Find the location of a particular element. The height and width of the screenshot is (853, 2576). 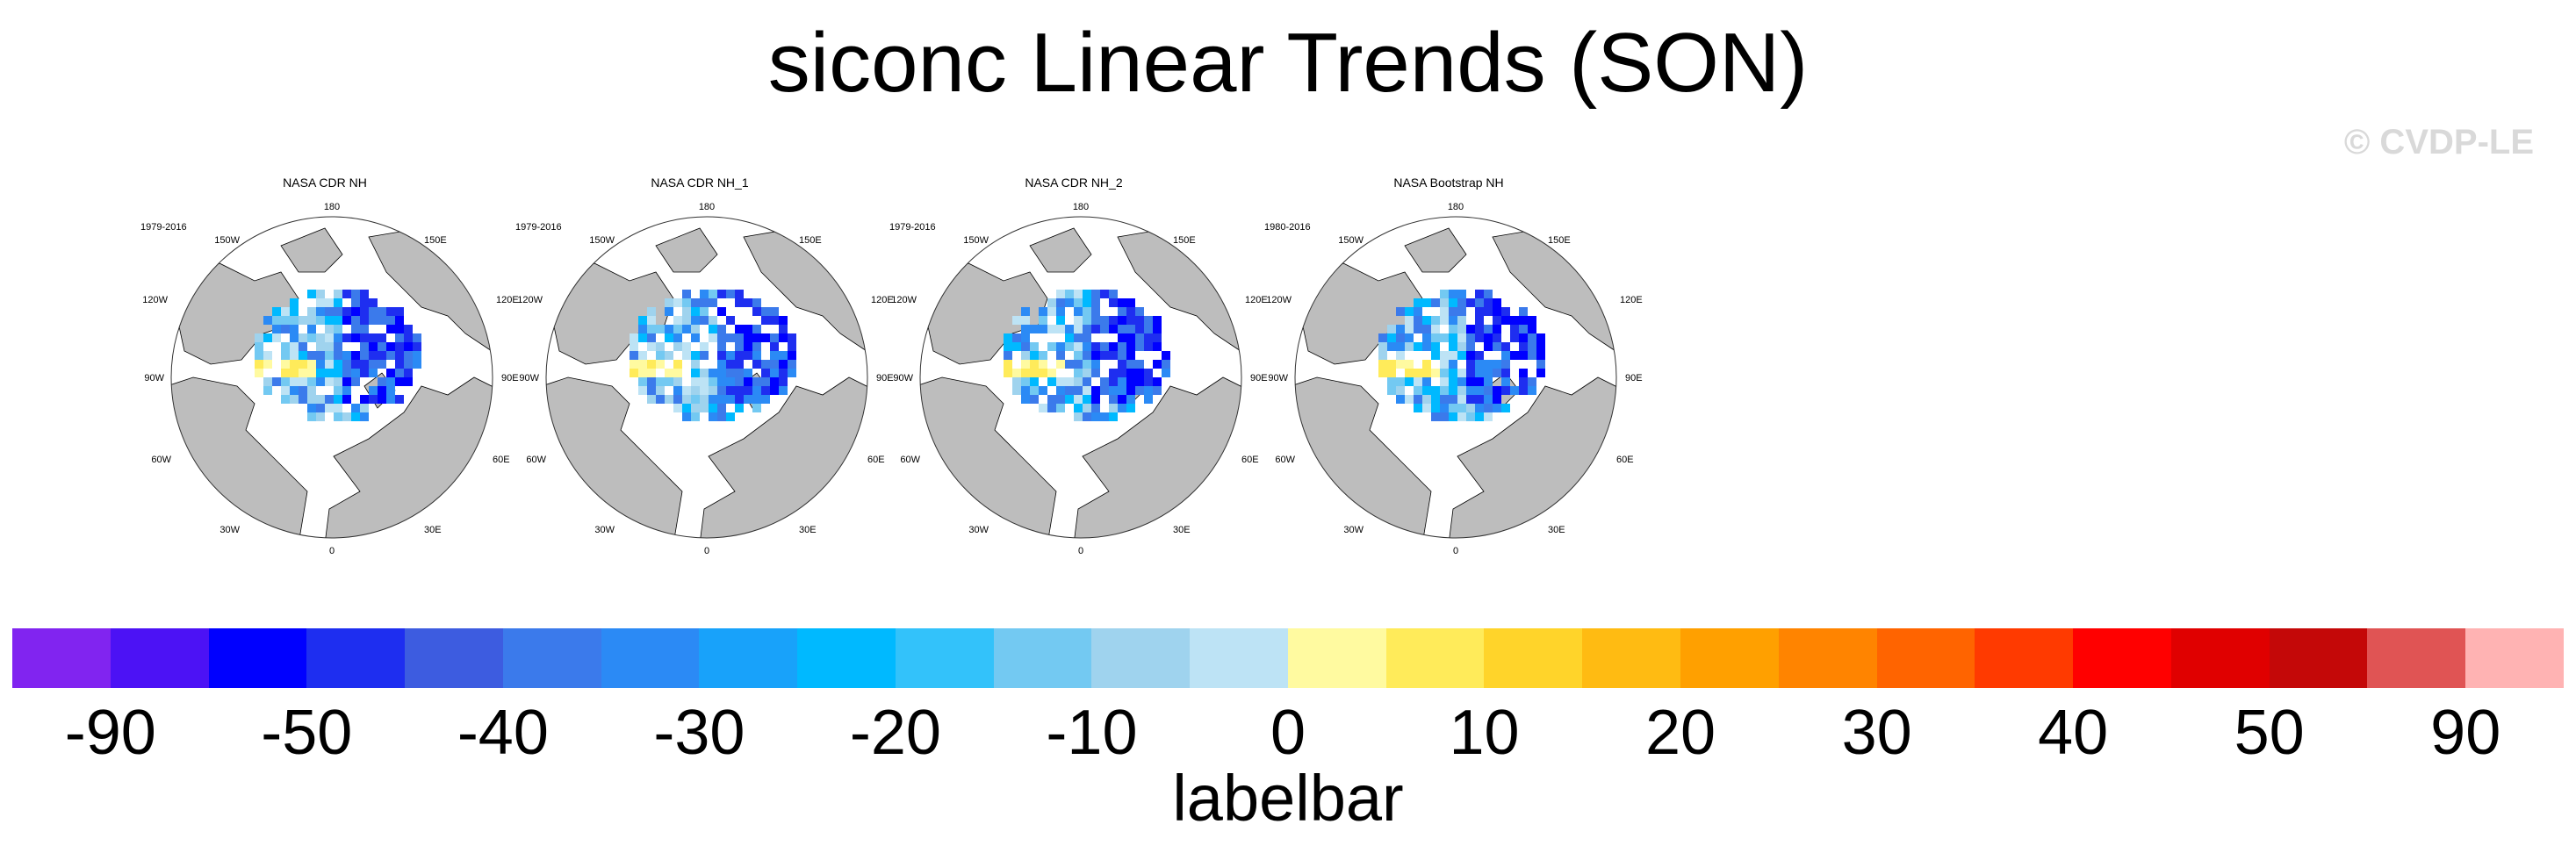

longitude-label: 90W is located at coordinates (1278, 378).